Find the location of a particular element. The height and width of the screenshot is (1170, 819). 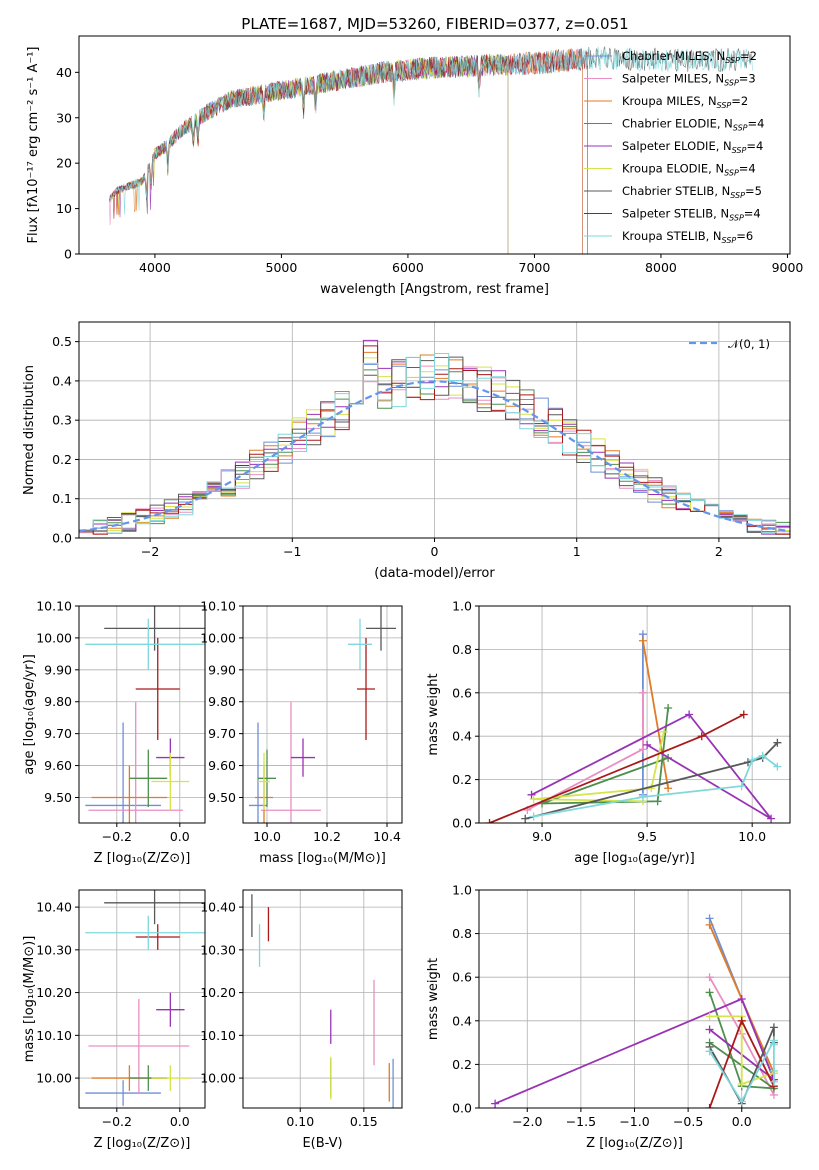

x-axis-label: mass [log₁₀(M/M⊙)] is located at coordinates (322, 858).